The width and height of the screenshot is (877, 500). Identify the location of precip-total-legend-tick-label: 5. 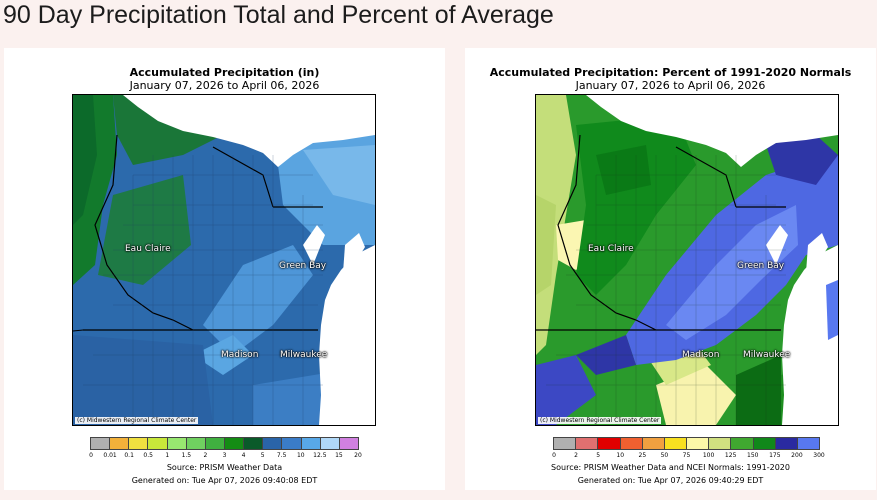
(262, 455).